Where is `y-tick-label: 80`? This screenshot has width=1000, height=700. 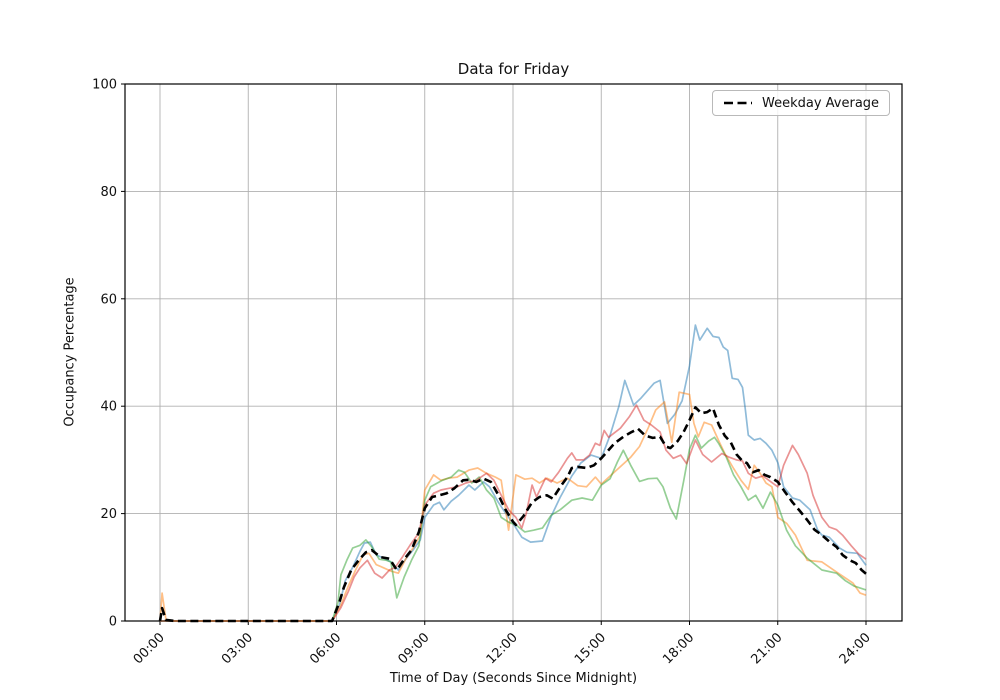 y-tick-label: 80 is located at coordinates (108, 192).